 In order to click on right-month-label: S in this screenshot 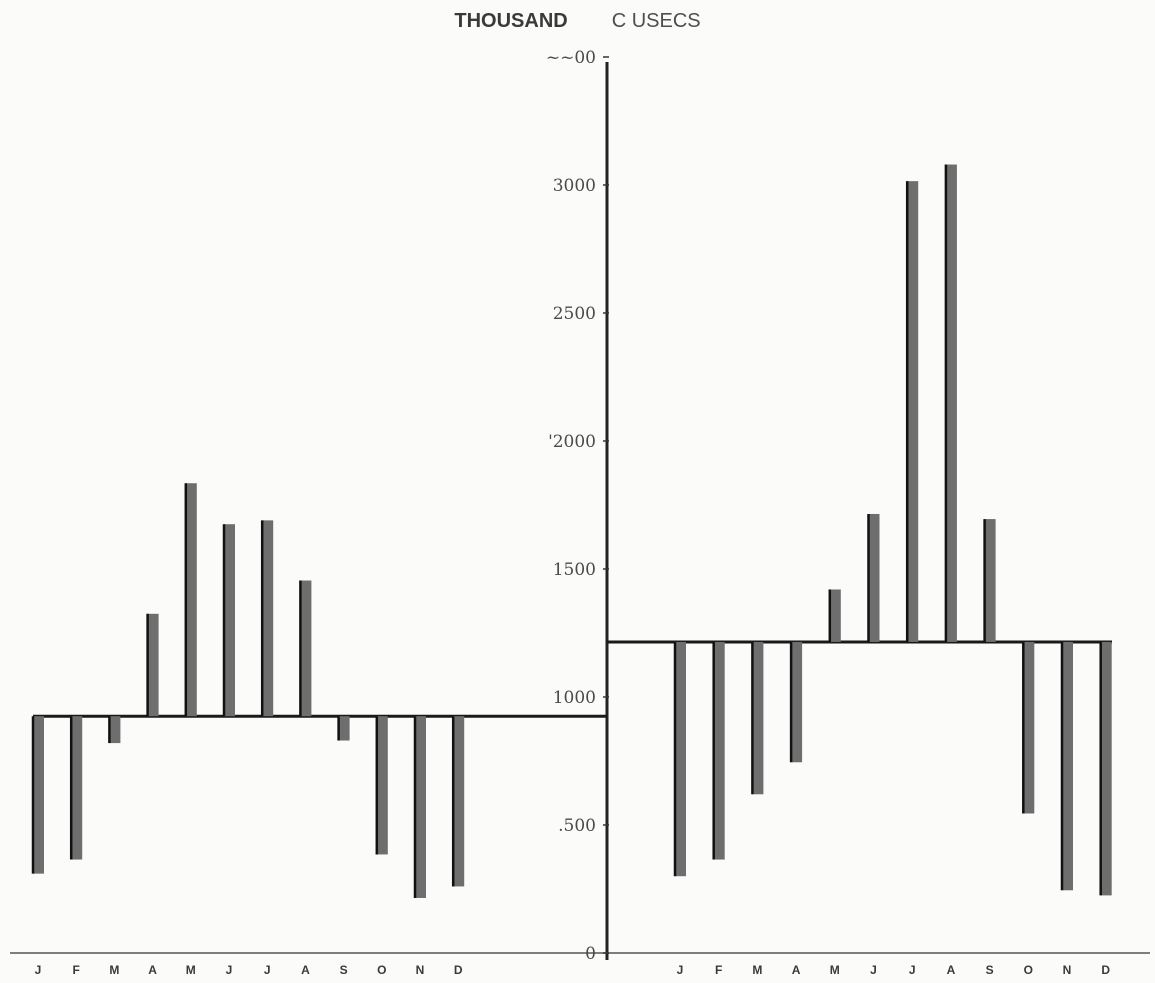, I will do `click(990, 970)`.